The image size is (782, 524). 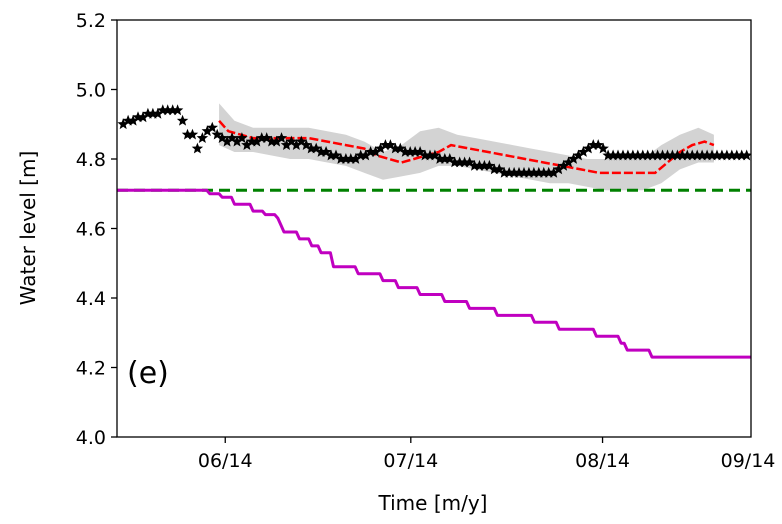 I want to click on x-tick-label: 09/14, so click(x=748, y=461).